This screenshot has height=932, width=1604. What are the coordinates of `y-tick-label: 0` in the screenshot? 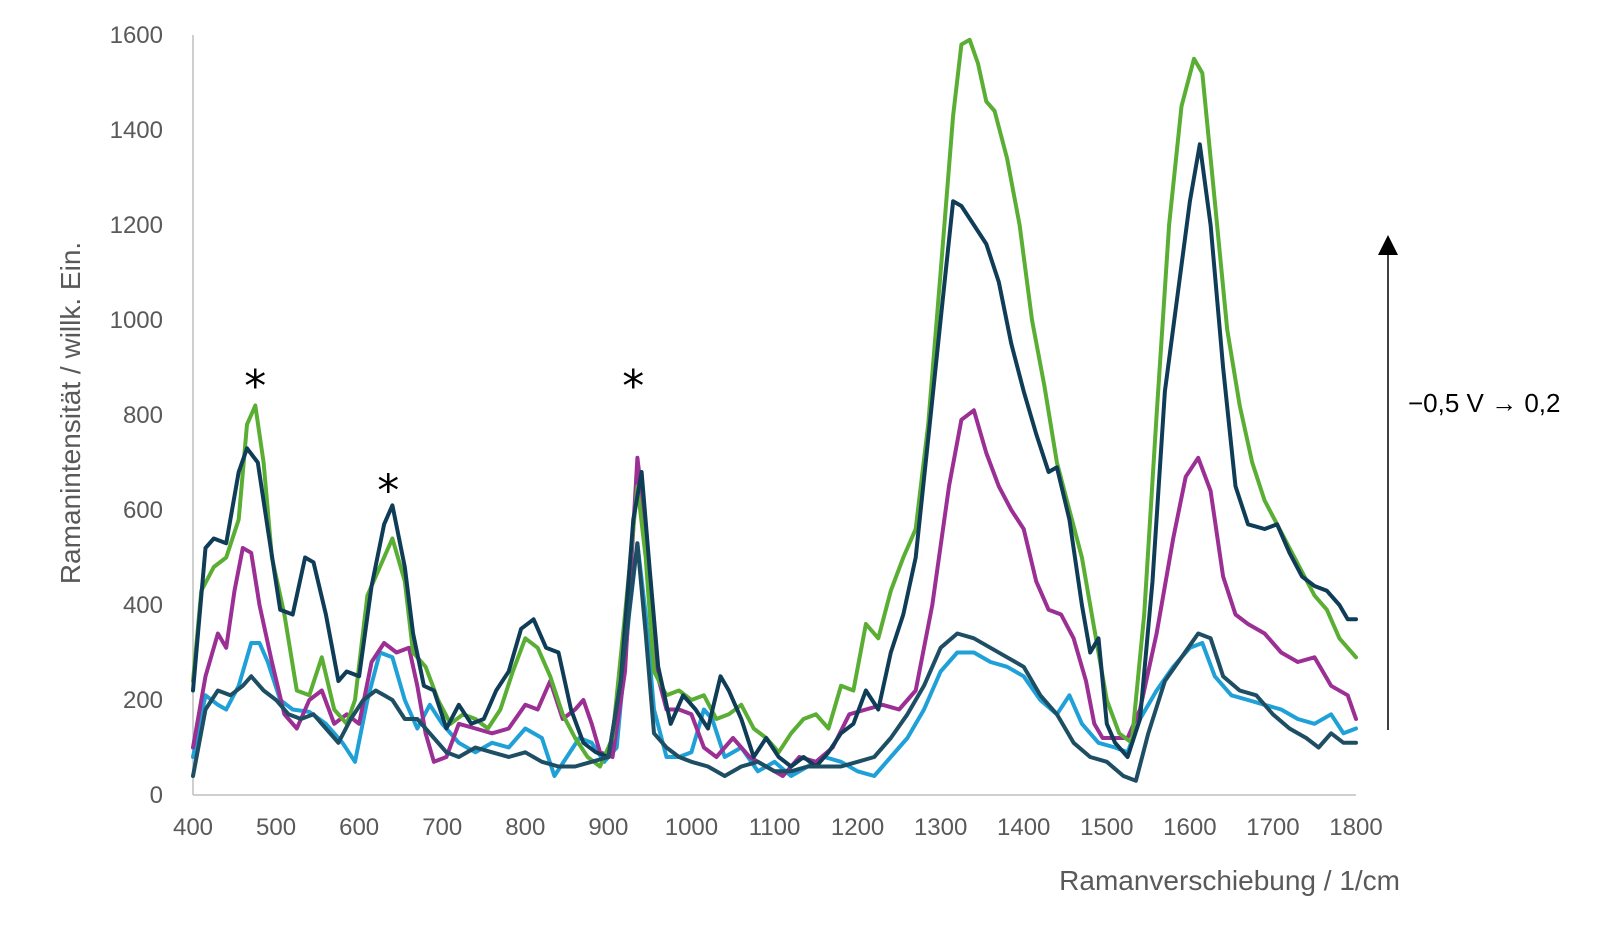 It's located at (156, 795).